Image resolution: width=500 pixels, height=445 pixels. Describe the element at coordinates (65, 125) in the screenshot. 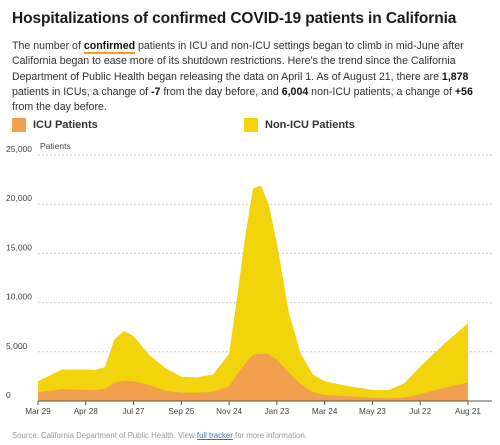

I see `legend-icu-label: ICU Patients` at that location.